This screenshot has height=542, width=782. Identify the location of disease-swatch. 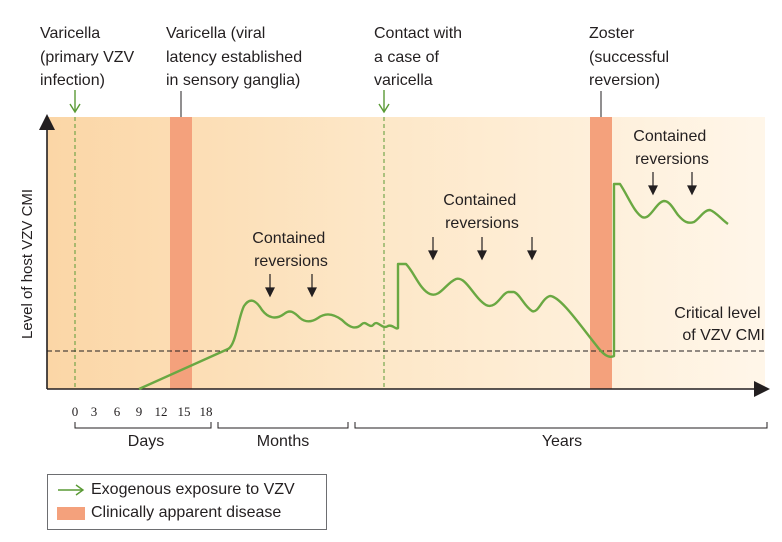
(71, 513).